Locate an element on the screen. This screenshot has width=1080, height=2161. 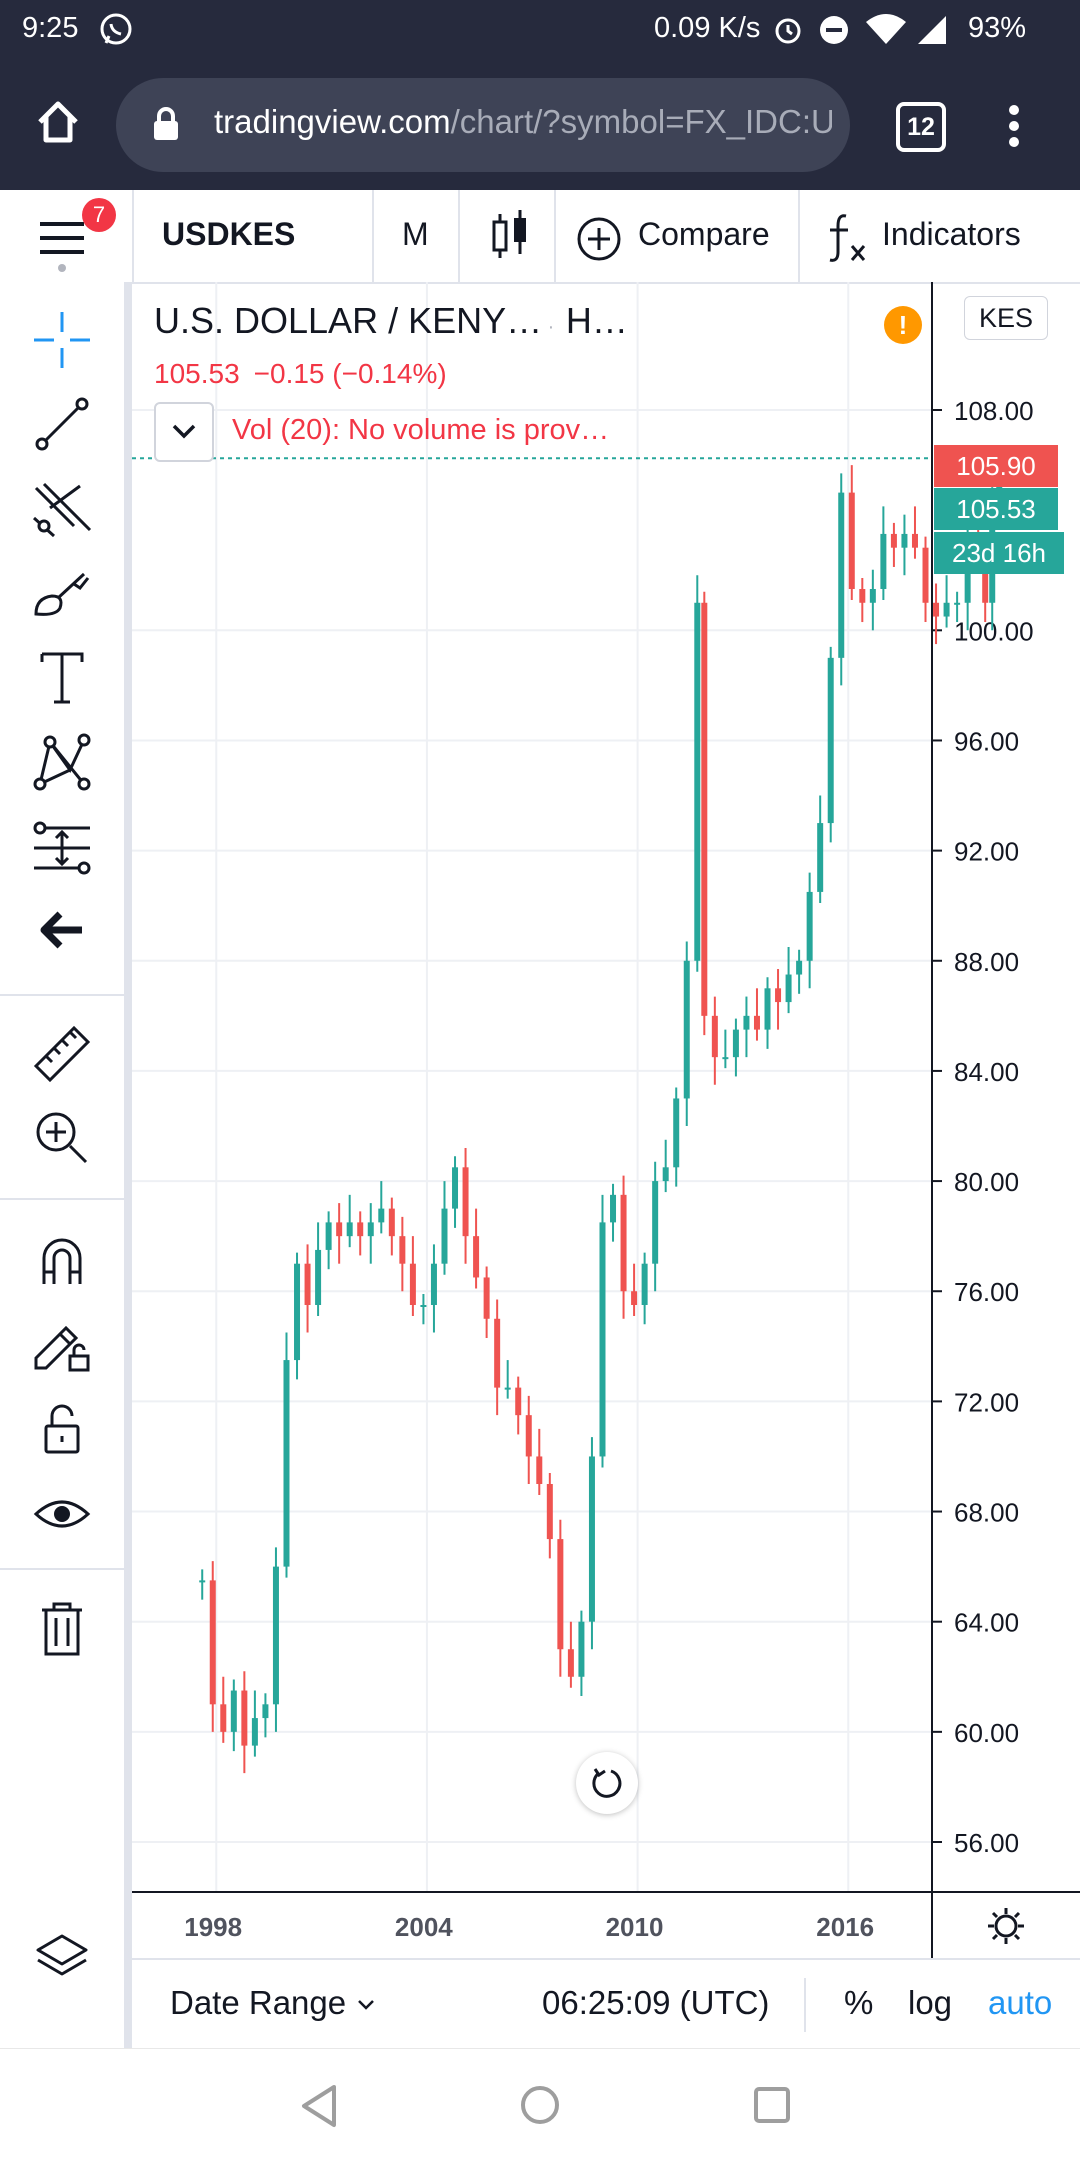
interval-button: M is located at coordinates (415, 234).